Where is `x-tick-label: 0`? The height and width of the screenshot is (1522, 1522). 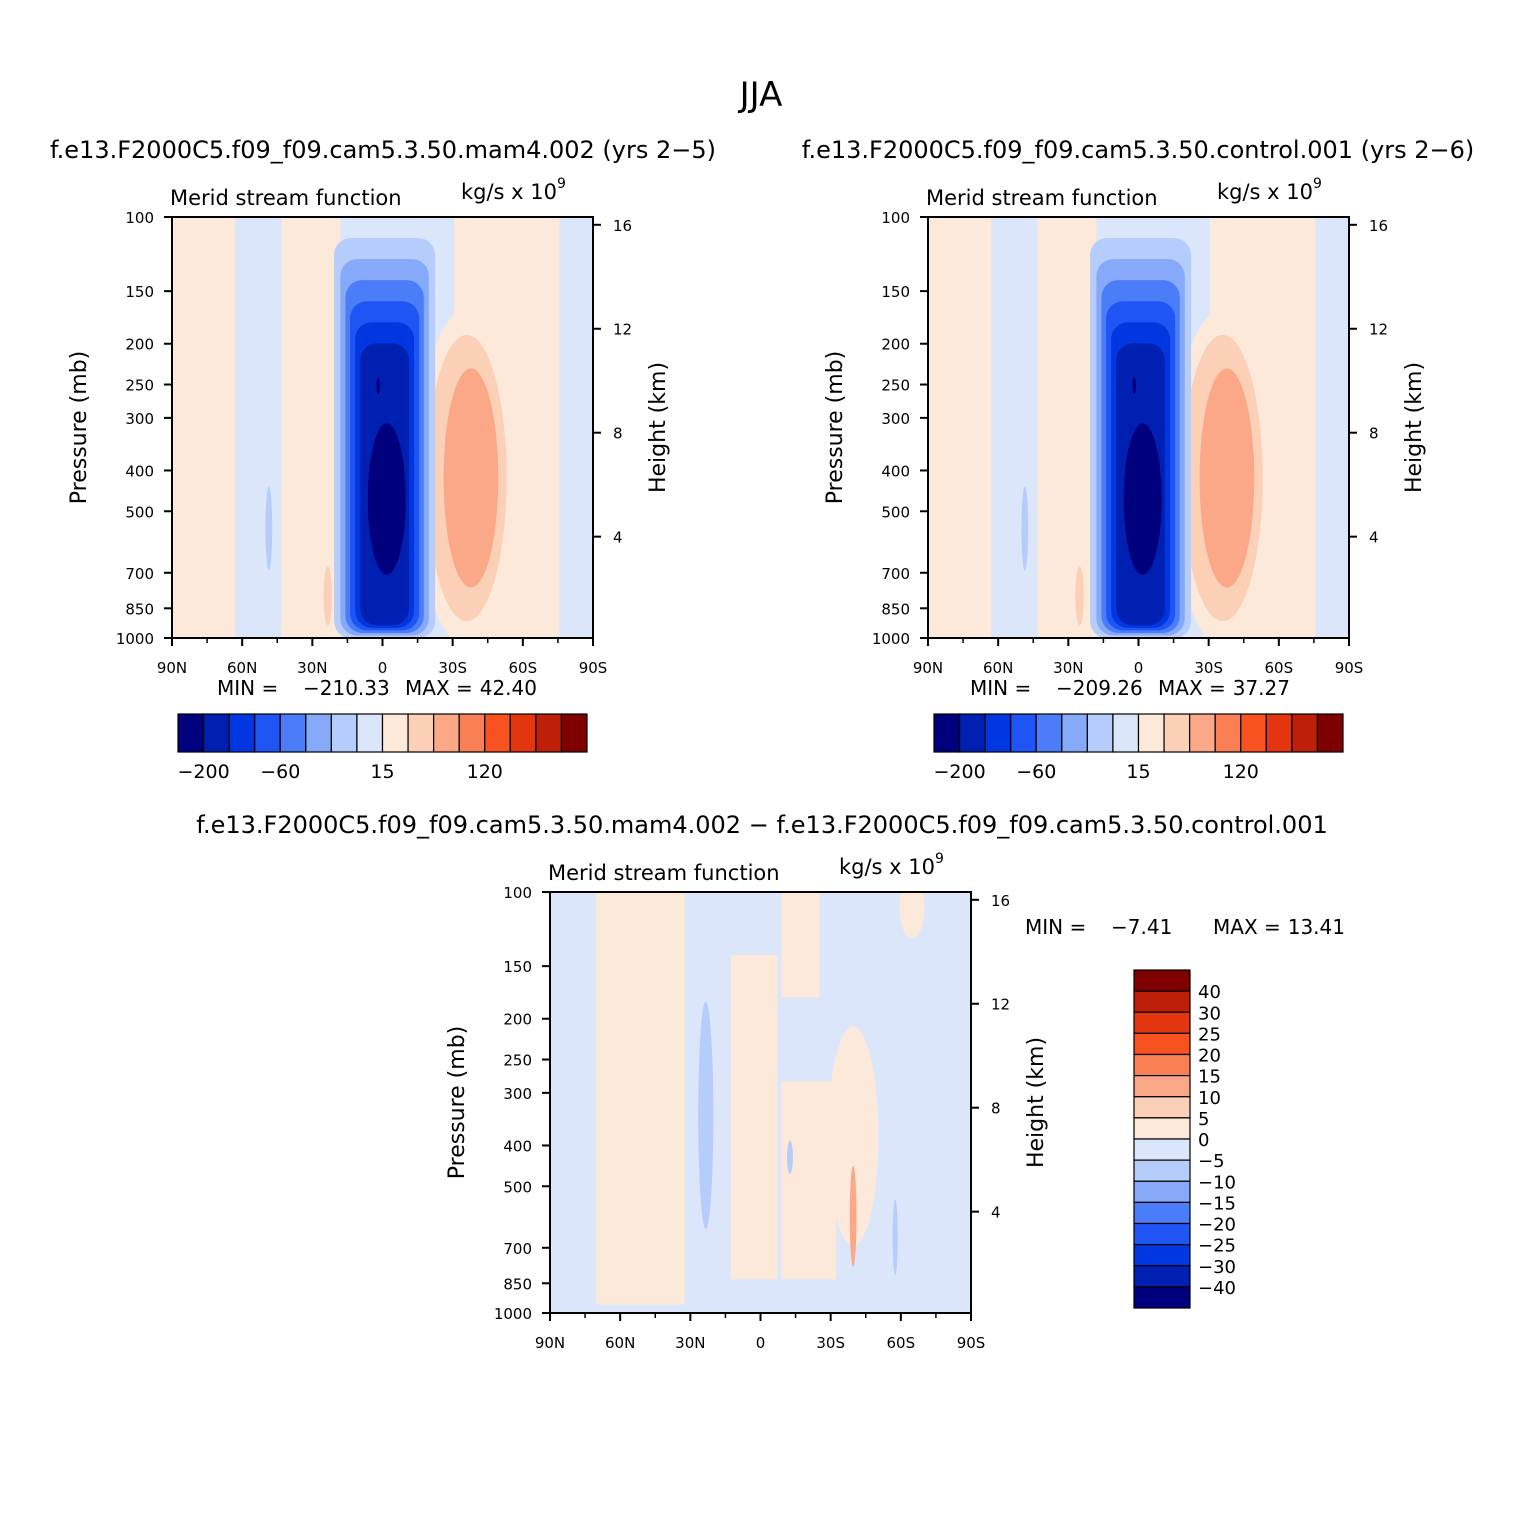 x-tick-label: 0 is located at coordinates (383, 668).